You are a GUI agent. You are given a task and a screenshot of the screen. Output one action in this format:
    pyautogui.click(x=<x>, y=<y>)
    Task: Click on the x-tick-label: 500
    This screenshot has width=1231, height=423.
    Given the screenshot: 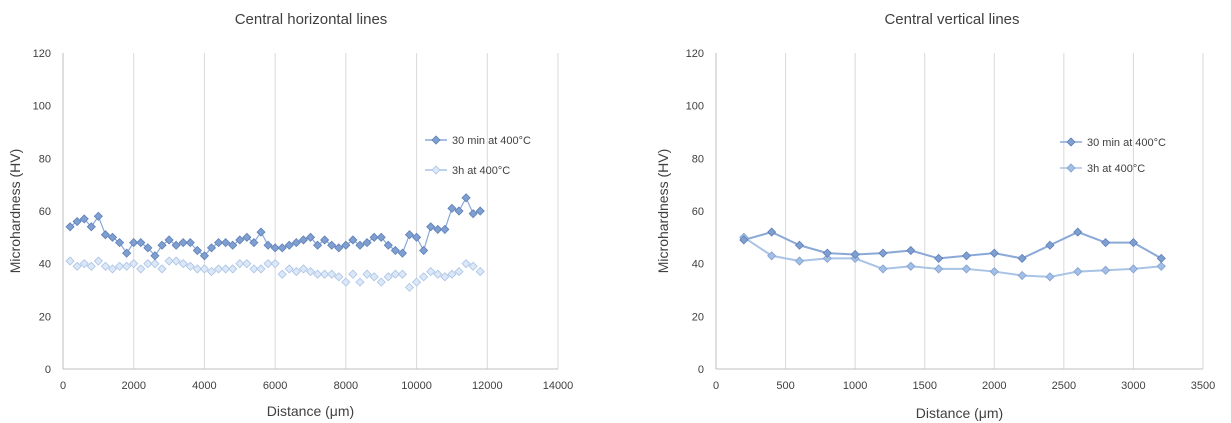 What is the action you would take?
    pyautogui.click(x=785, y=386)
    